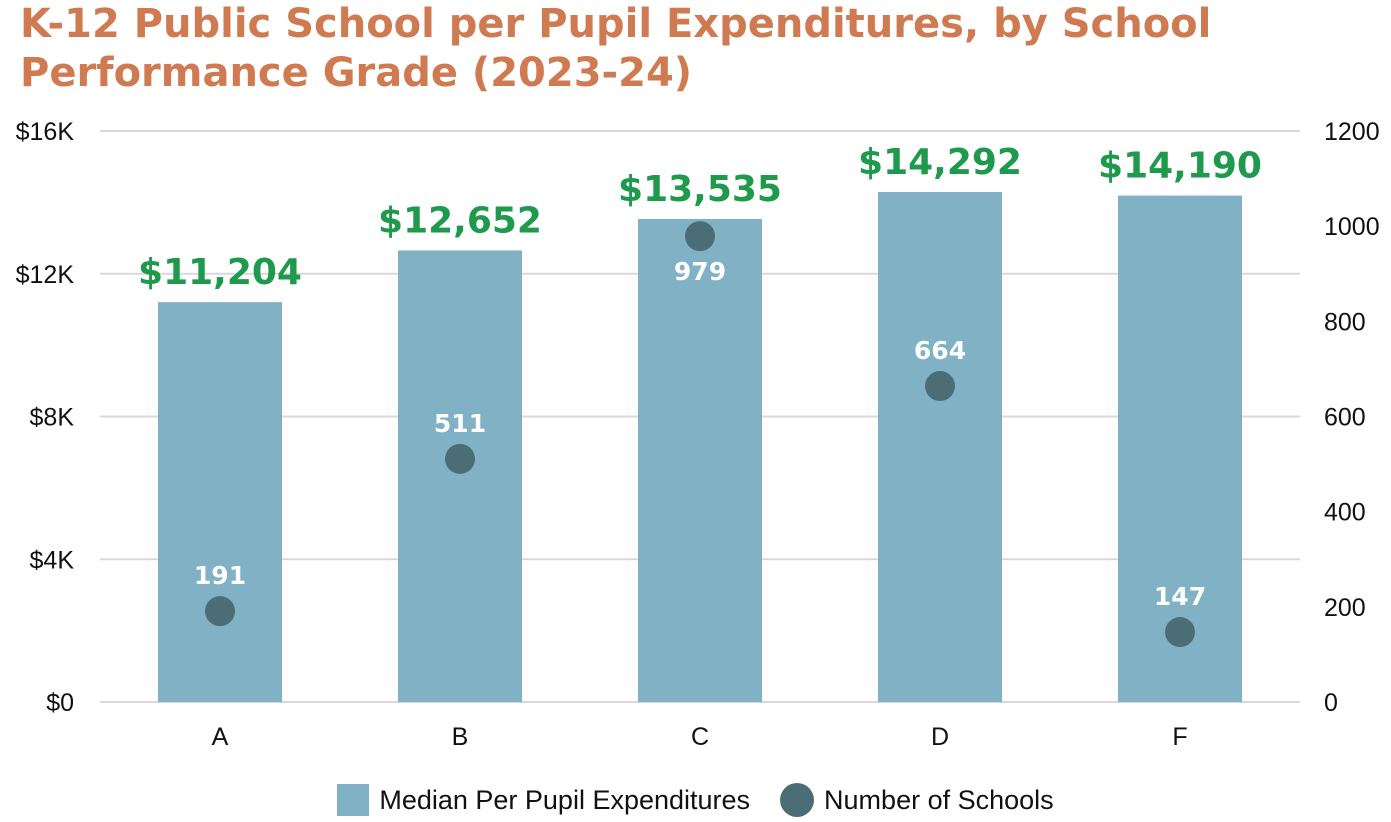  Describe the element at coordinates (940, 162) in the screenshot. I see `bar-value-label: $14,292` at that location.